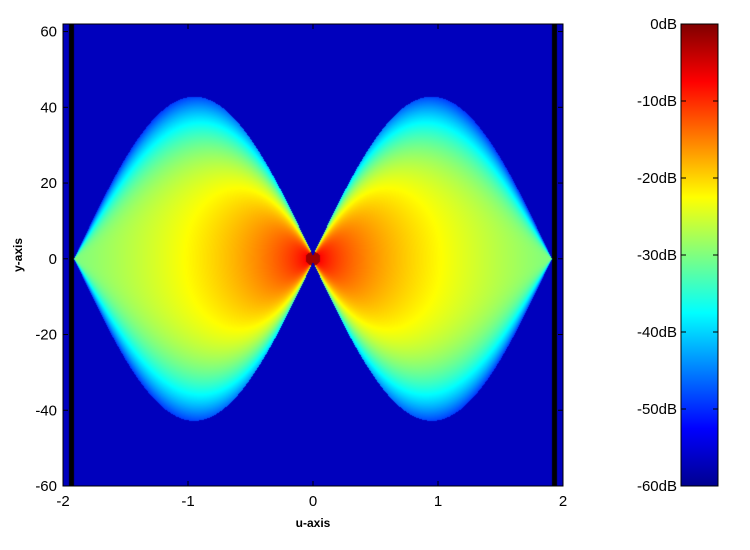  I want to click on y-tick-label: -40, so click(46, 410).